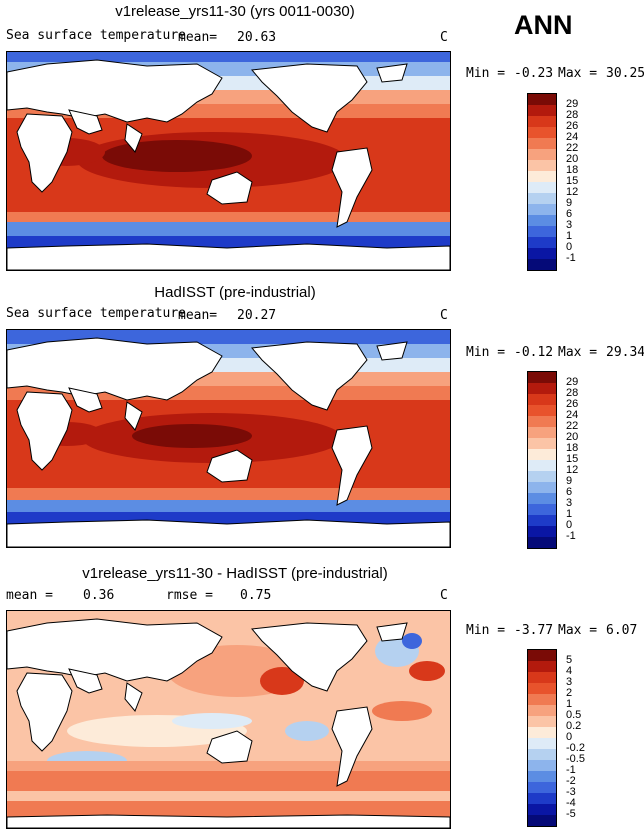  I want to click on panel-1-colorbar, so click(542, 182).